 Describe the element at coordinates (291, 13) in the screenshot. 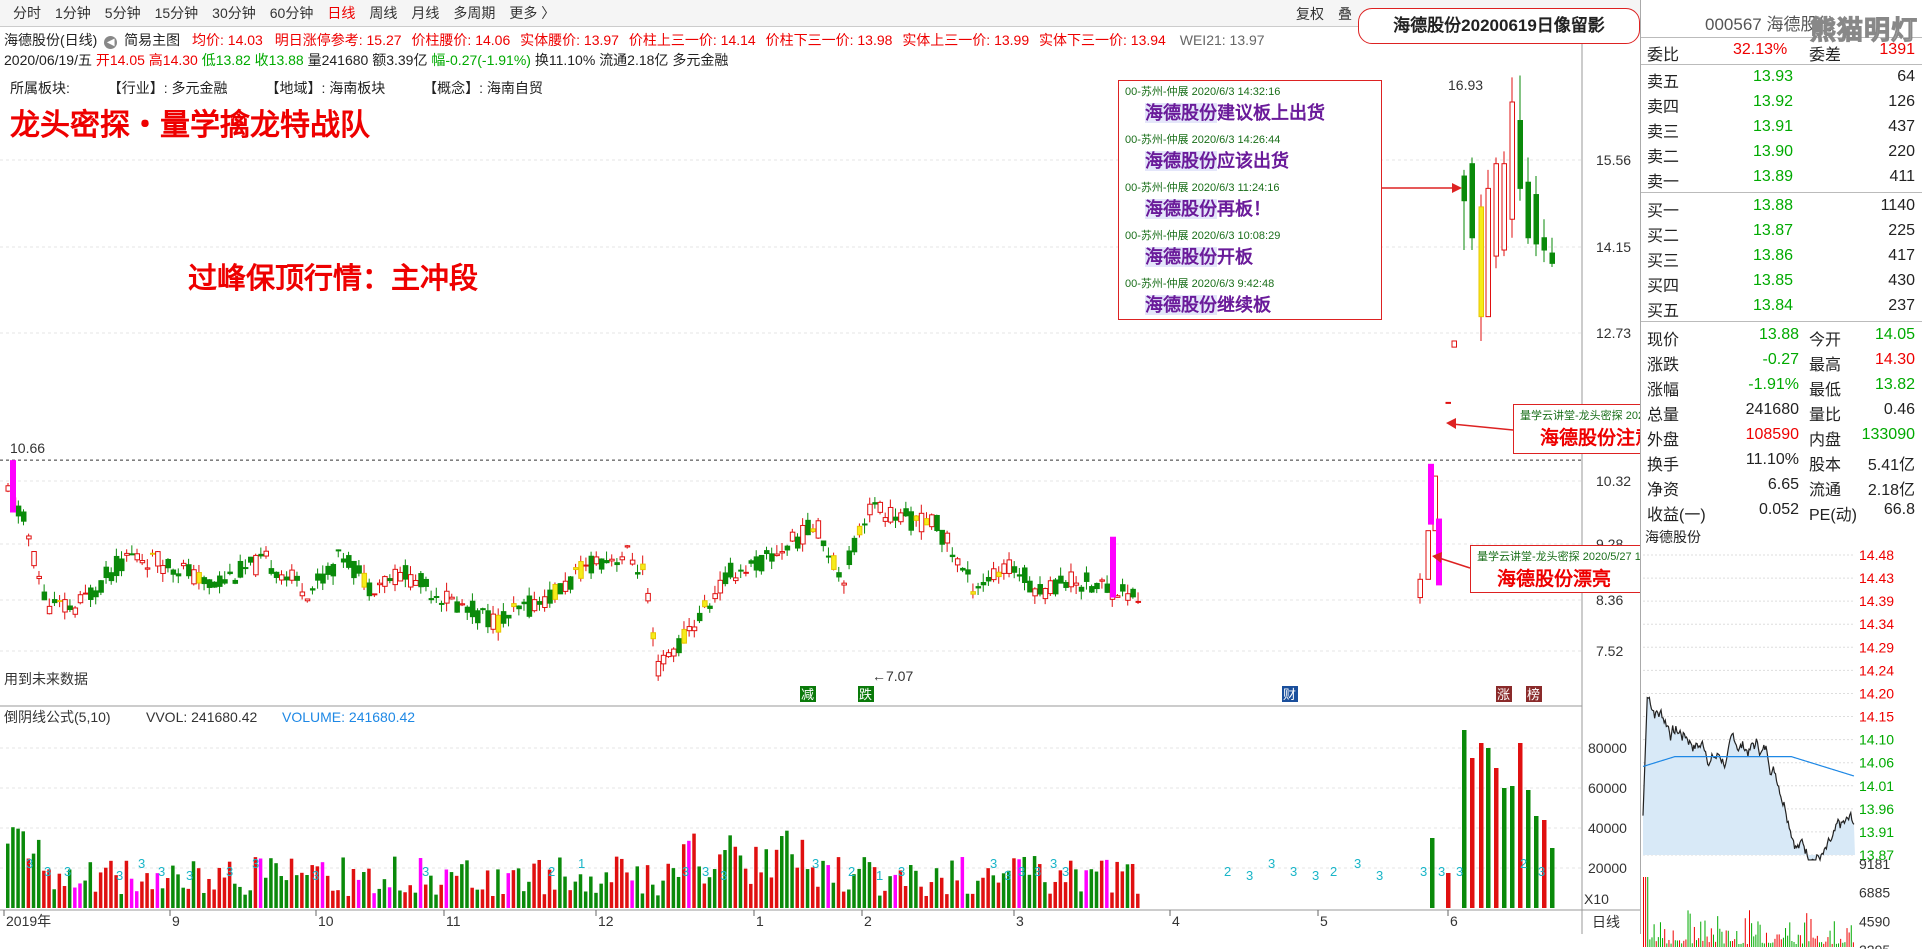

I see `period-tab: 60分钟` at that location.